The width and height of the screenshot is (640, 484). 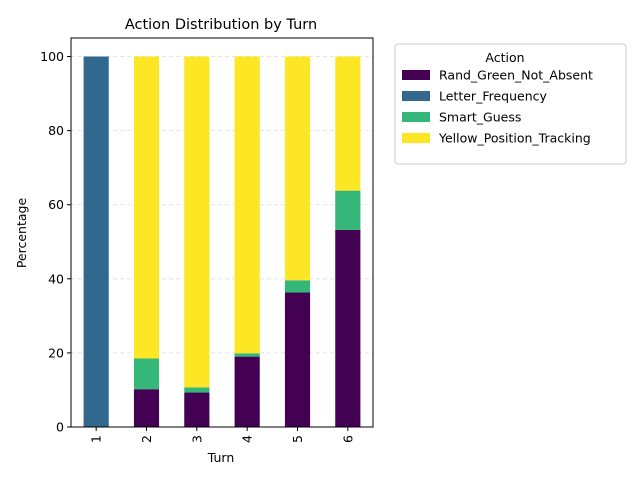 I want to click on x-tick-label: 4, so click(x=247, y=439).